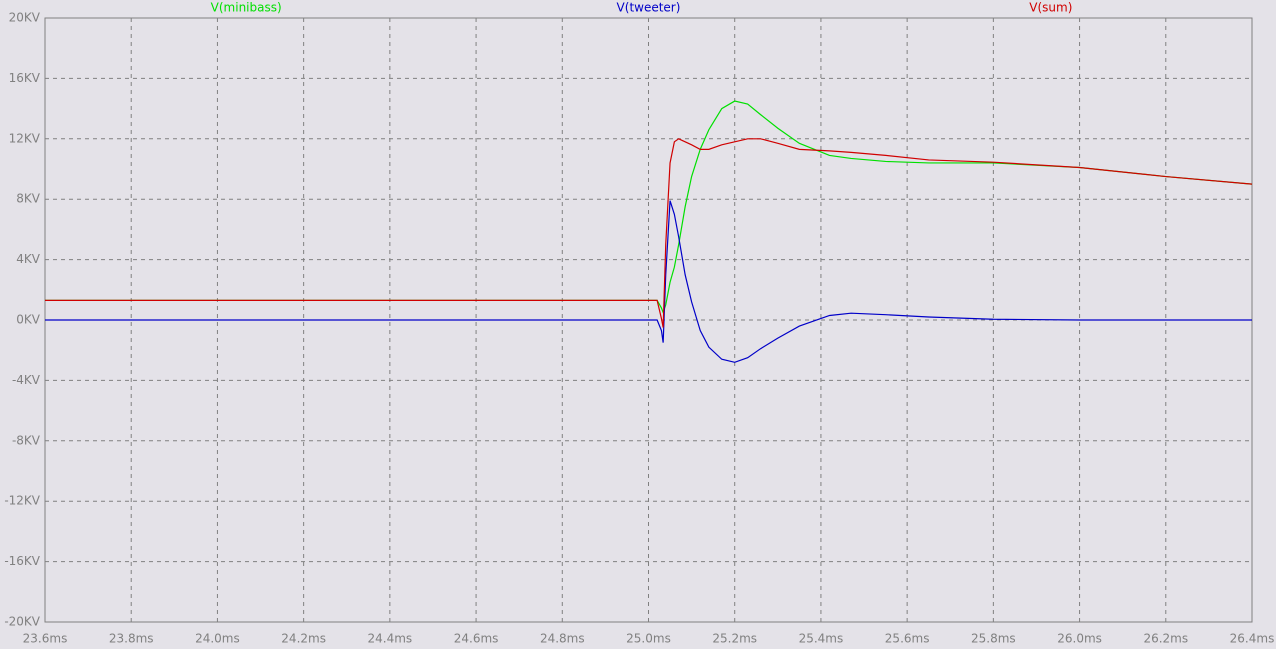  Describe the element at coordinates (217, 639) in the screenshot. I see `x-tick-label: 24.0ms` at that location.